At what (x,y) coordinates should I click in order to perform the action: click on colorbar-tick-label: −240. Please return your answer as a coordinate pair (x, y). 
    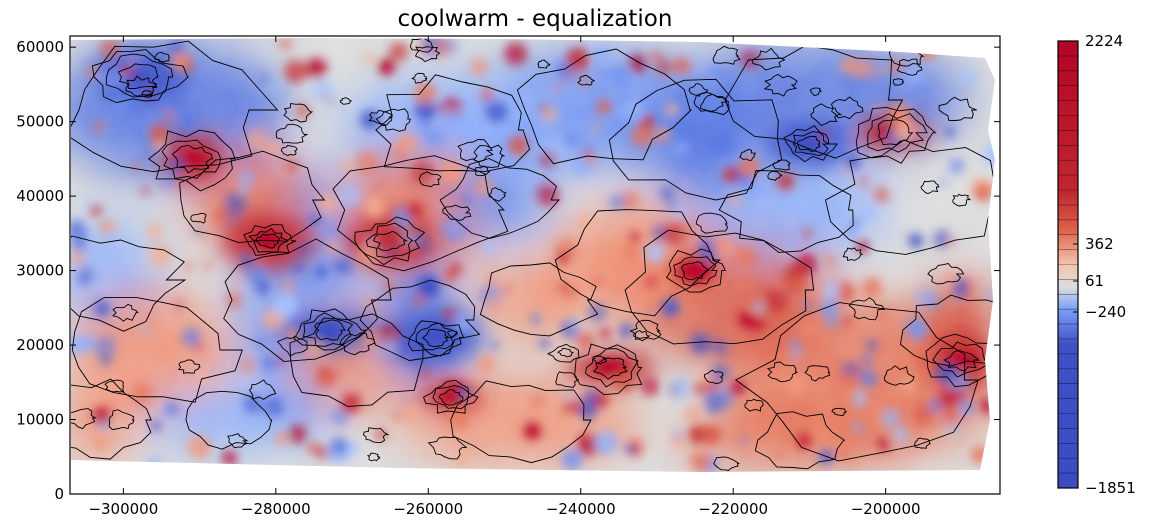
    Looking at the image, I should click on (1105, 312).